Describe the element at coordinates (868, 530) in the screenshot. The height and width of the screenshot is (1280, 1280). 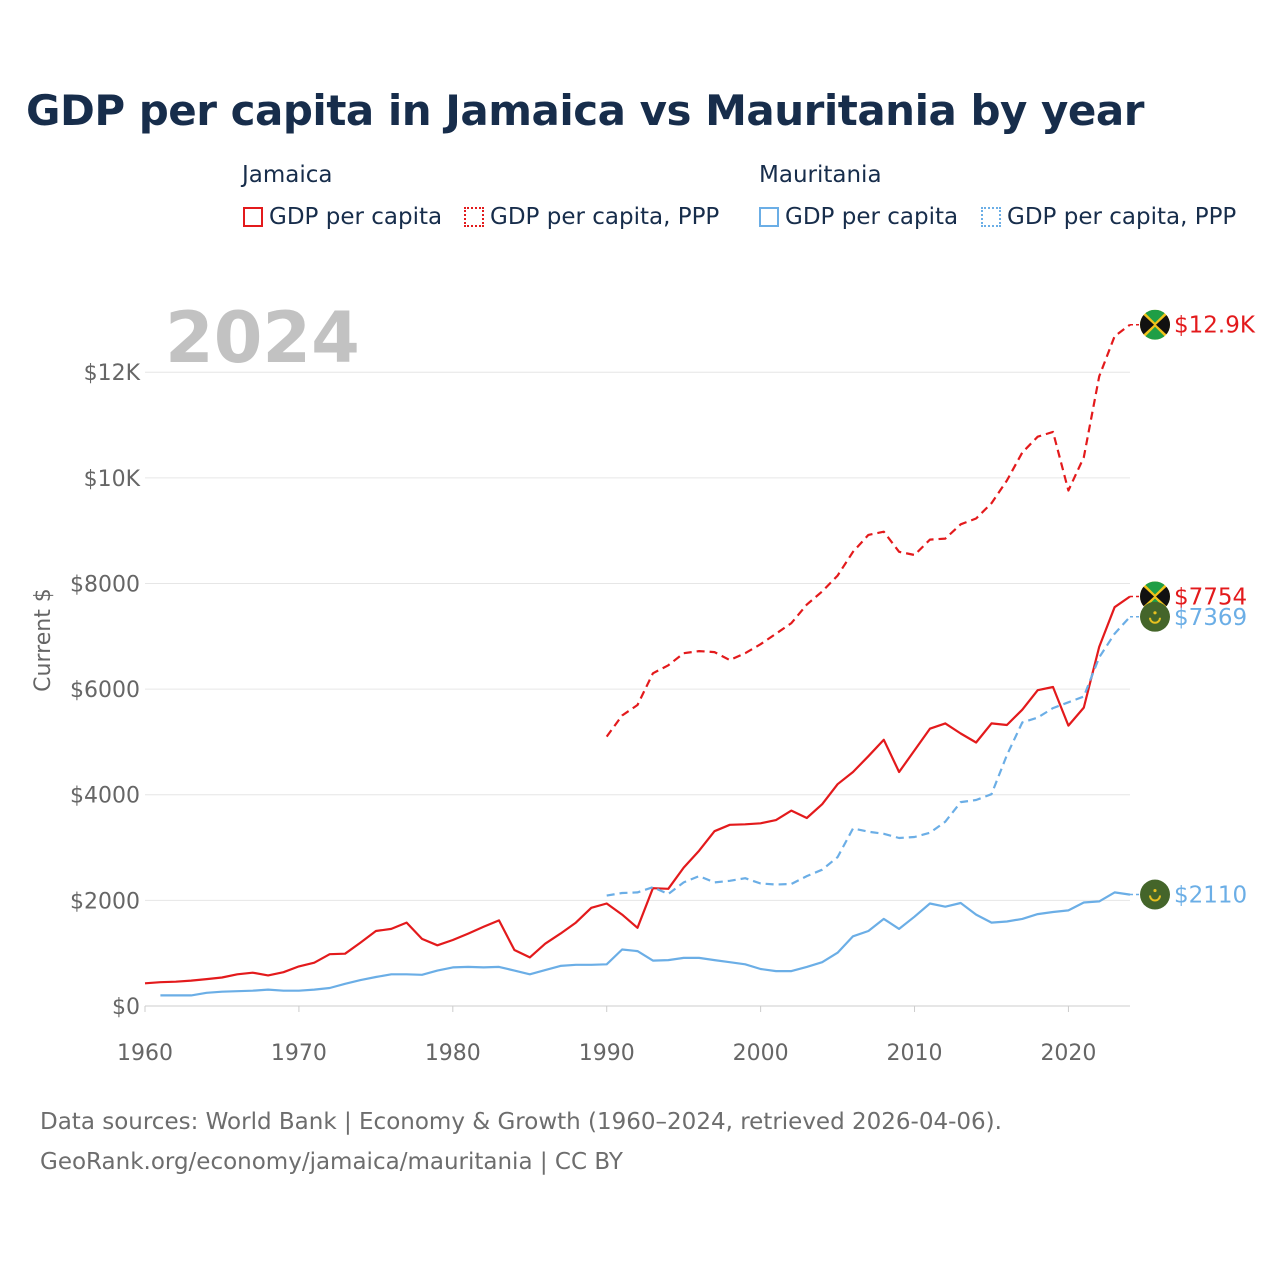
I see `series-line-jamaica-gdp-per-capita-ppp` at that location.